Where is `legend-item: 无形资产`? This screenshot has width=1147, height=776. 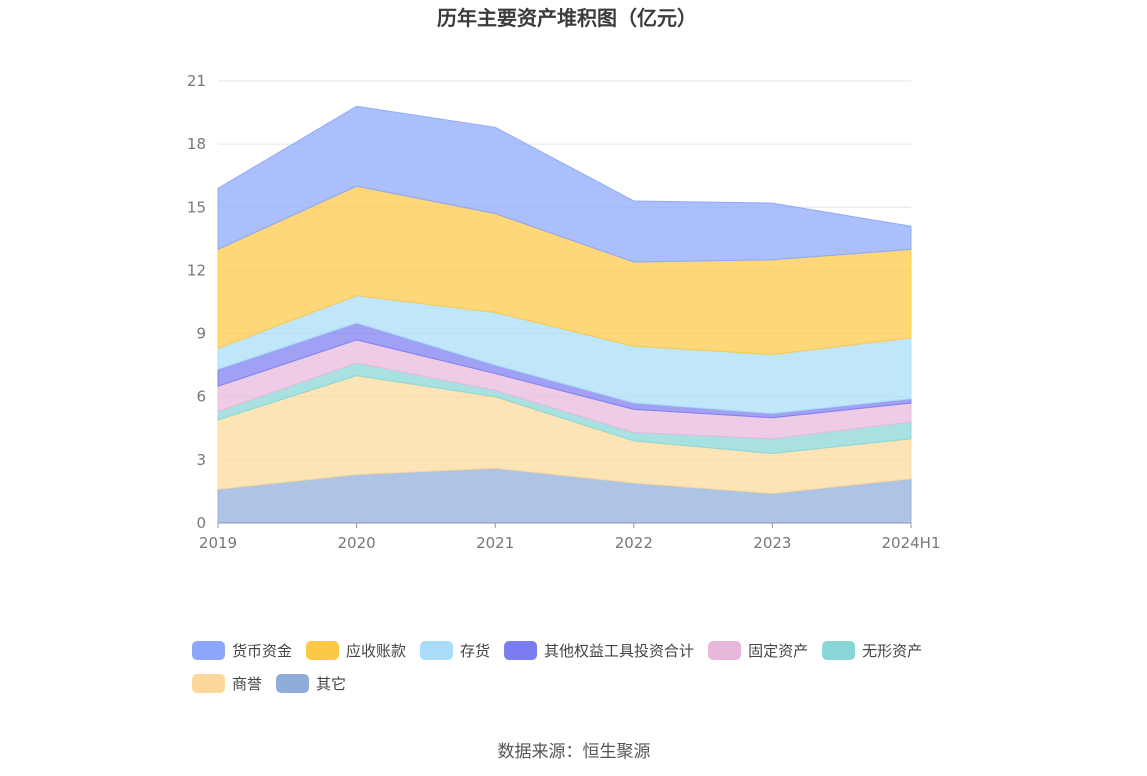
legend-item: 无形资产 is located at coordinates (872, 650).